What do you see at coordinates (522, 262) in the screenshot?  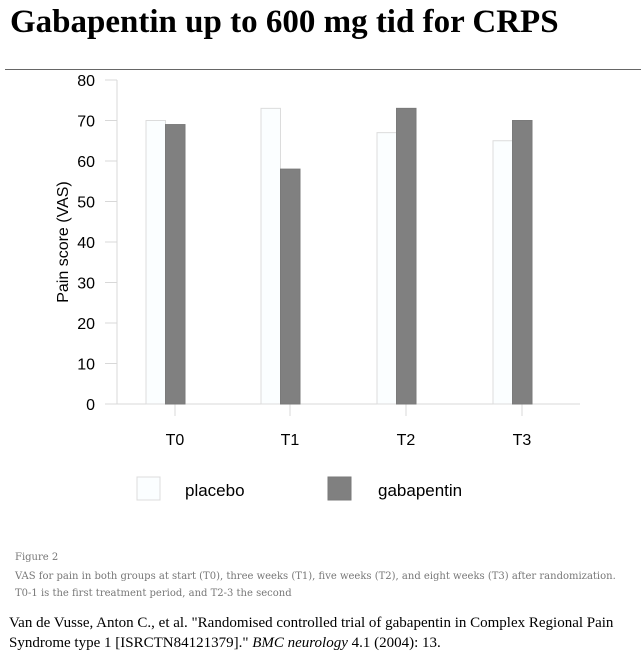 I see `bar-gabapentin-T3` at bounding box center [522, 262].